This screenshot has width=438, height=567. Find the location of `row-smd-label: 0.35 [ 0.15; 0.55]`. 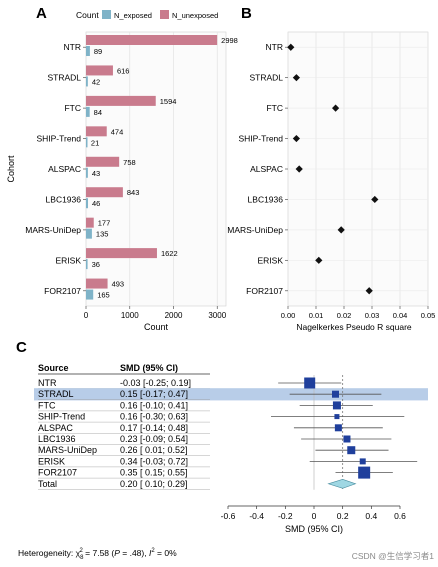

row-smd-label: 0.35 [ 0.15; 0.55] is located at coordinates (154, 473).